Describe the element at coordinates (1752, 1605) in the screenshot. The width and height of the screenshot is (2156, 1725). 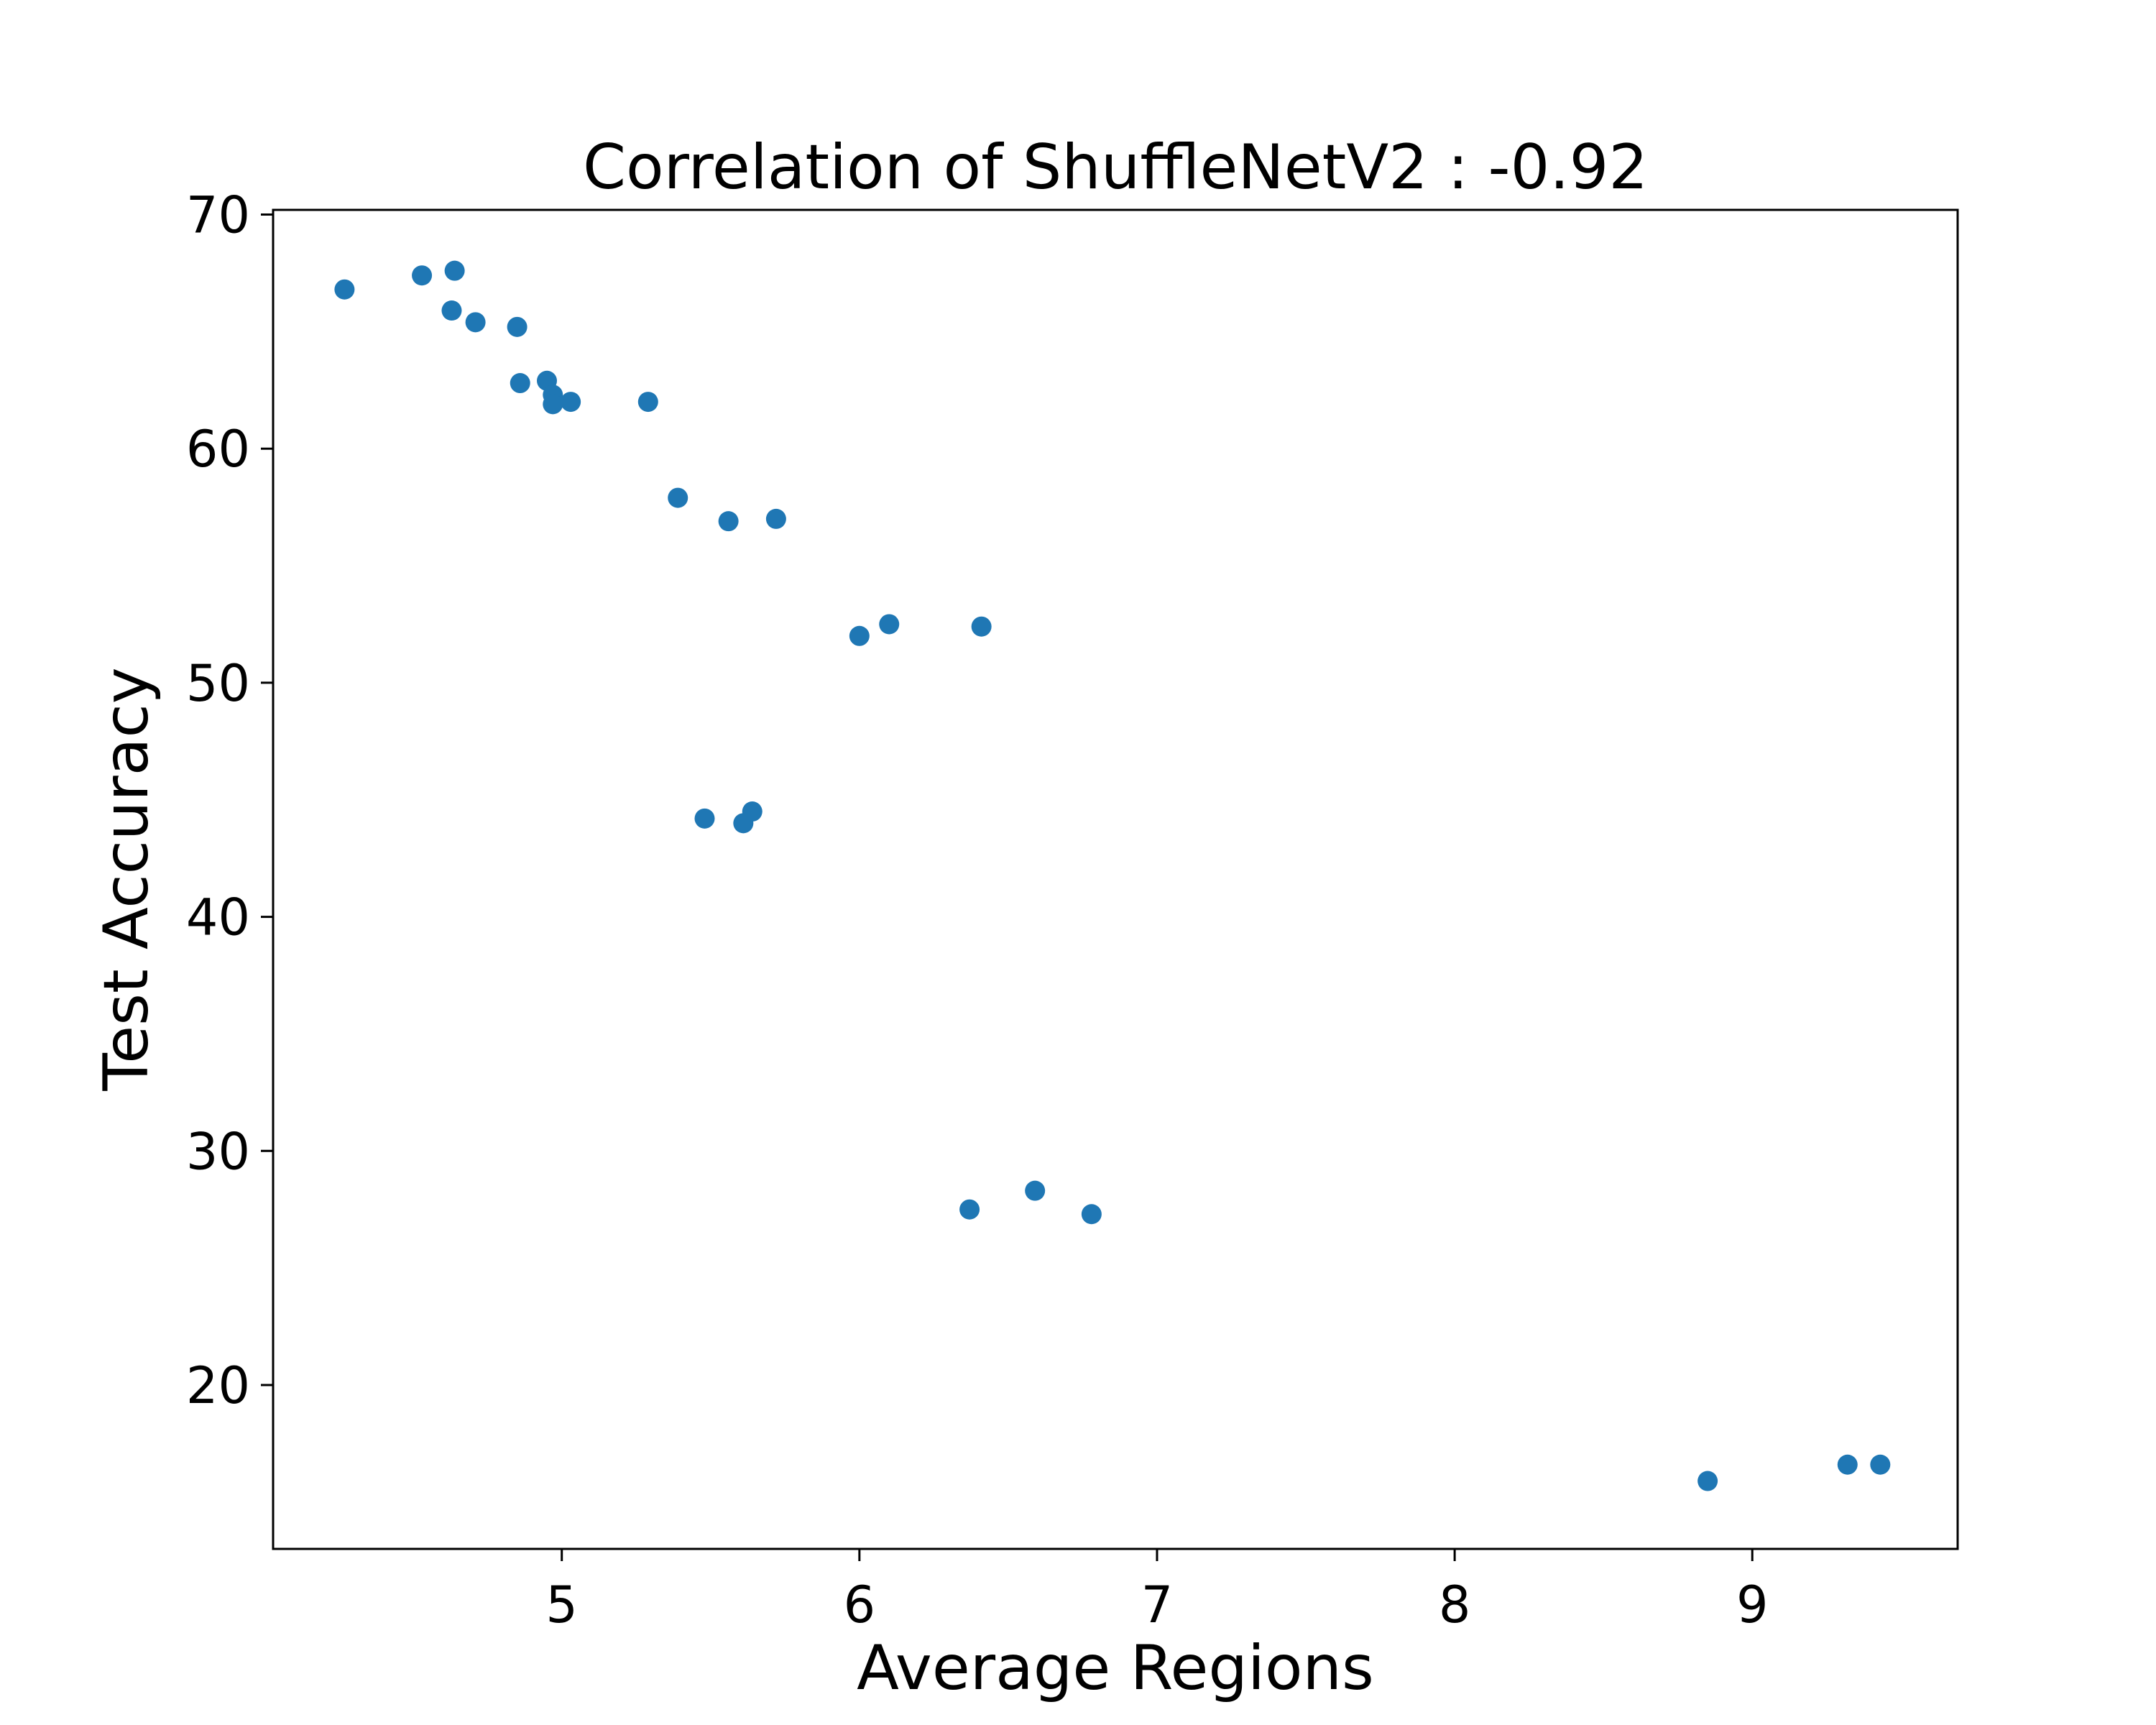
I see `x-tick-label: 9` at that location.